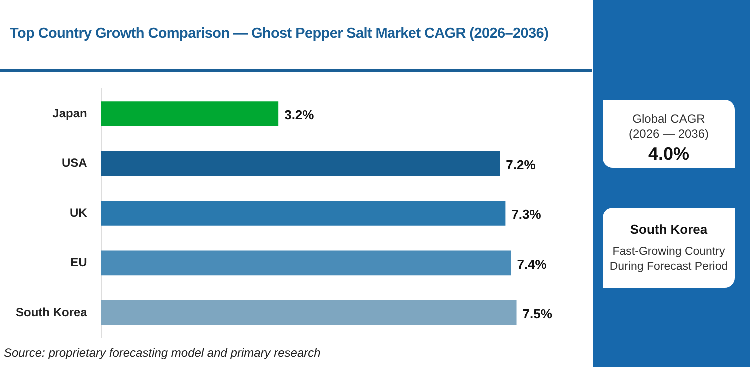 The image size is (750, 367). Describe the element at coordinates (537, 314) in the screenshot. I see `data-label: 7.5%` at that location.